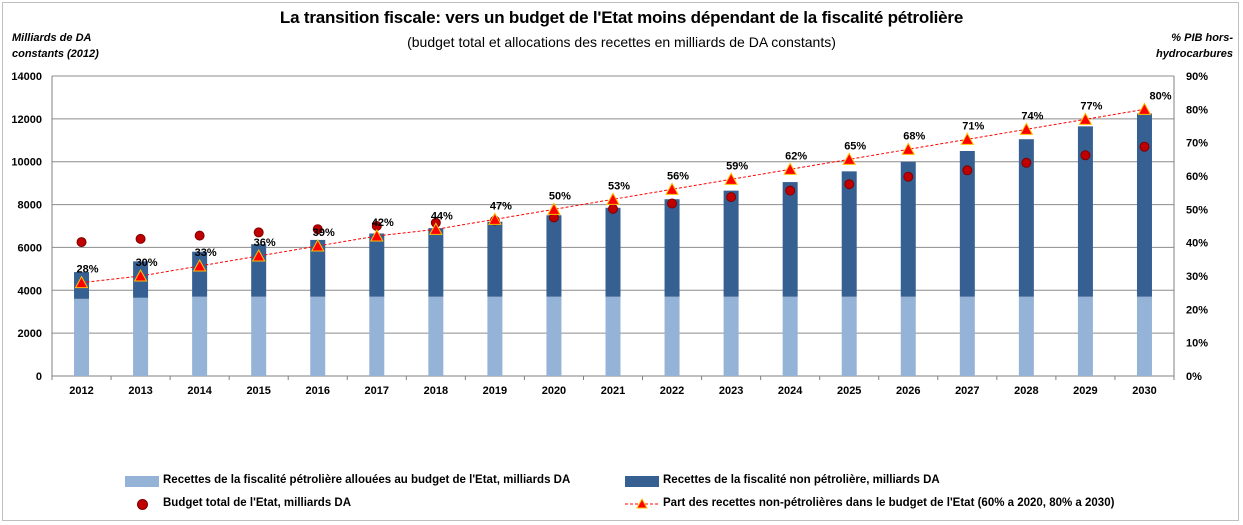 The image size is (1243, 525). What do you see at coordinates (1085, 391) in the screenshot?
I see `x-tick-label: 2029` at bounding box center [1085, 391].